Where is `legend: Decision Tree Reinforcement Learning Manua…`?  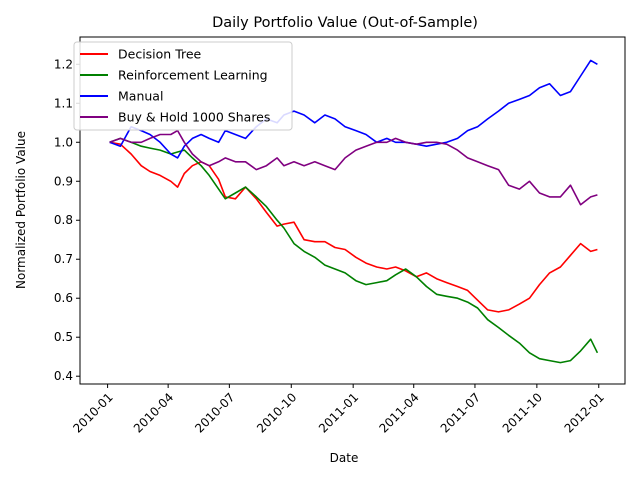
legend: Decision Tree Reinforcement Learning Manua… is located at coordinates (183, 86).